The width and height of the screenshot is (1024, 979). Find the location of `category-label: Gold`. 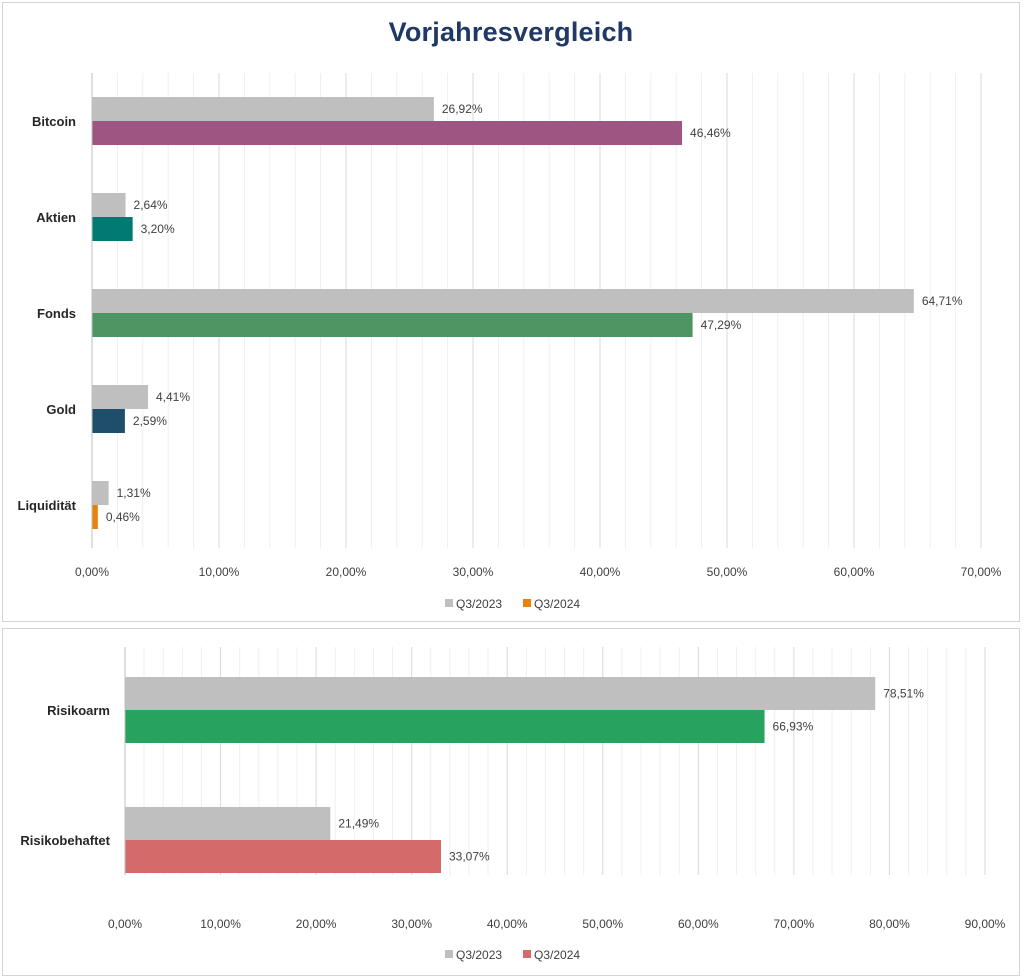

category-label: Gold is located at coordinates (61, 409).